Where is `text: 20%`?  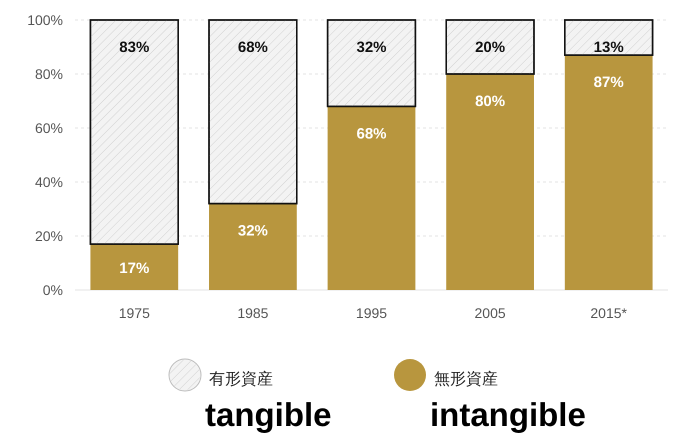 text: 20% is located at coordinates (490, 47).